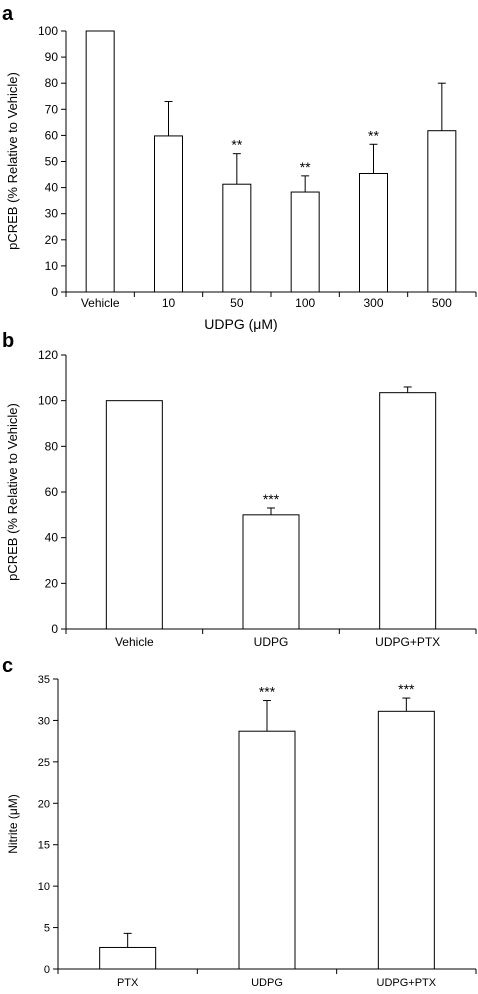 This screenshot has height=994, width=478. What do you see at coordinates (128, 983) in the screenshot?
I see `x-tick-label: PTX` at bounding box center [128, 983].